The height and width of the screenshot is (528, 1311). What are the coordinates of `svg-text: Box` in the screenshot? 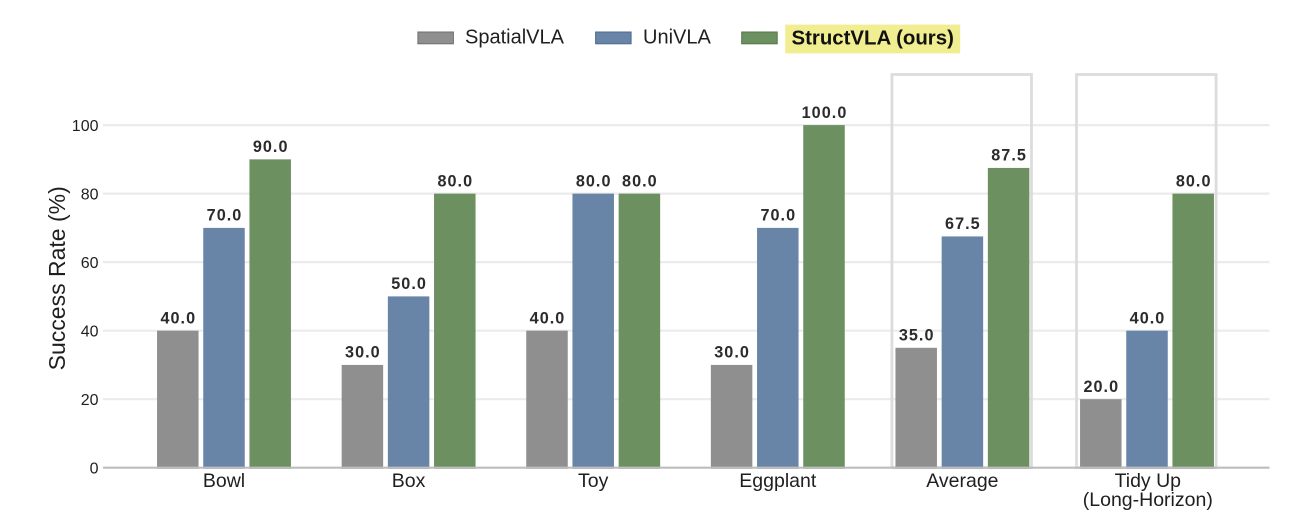 It's located at (409, 481).